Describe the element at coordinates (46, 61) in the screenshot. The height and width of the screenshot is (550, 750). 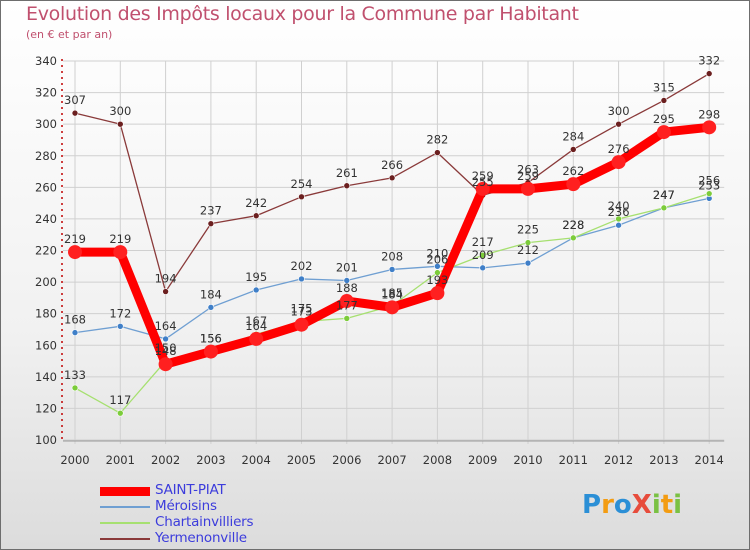
I see `y-tick-label: 340` at that location.